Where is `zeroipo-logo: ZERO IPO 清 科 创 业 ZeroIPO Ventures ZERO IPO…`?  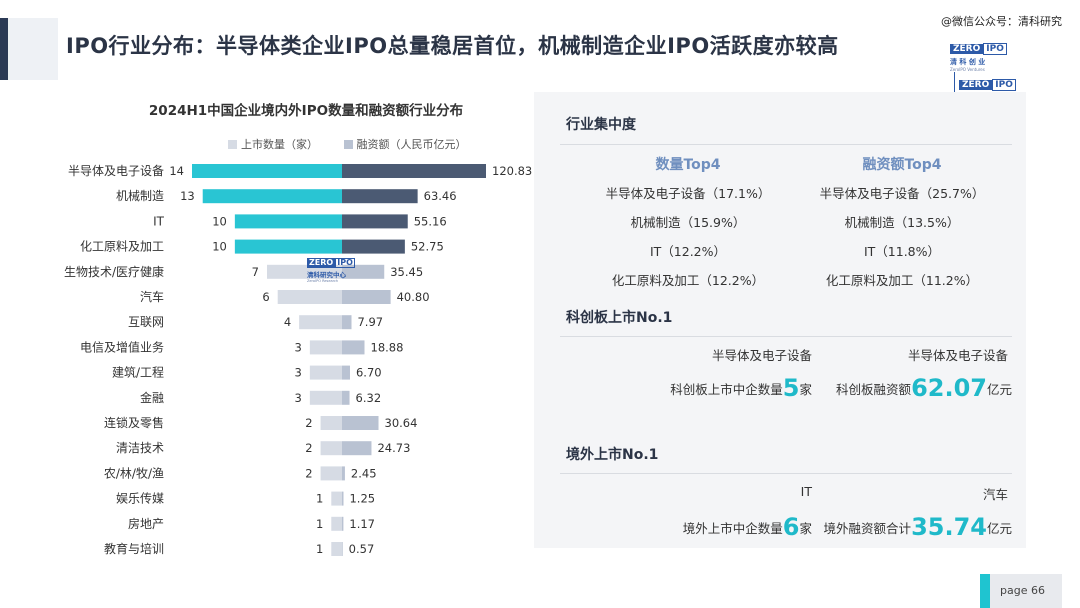
zeroipo-logo: ZERO IPO 清 科 创 业 ZeroIPO Ventures ZERO IPO… is located at coordinates (1002, 72).